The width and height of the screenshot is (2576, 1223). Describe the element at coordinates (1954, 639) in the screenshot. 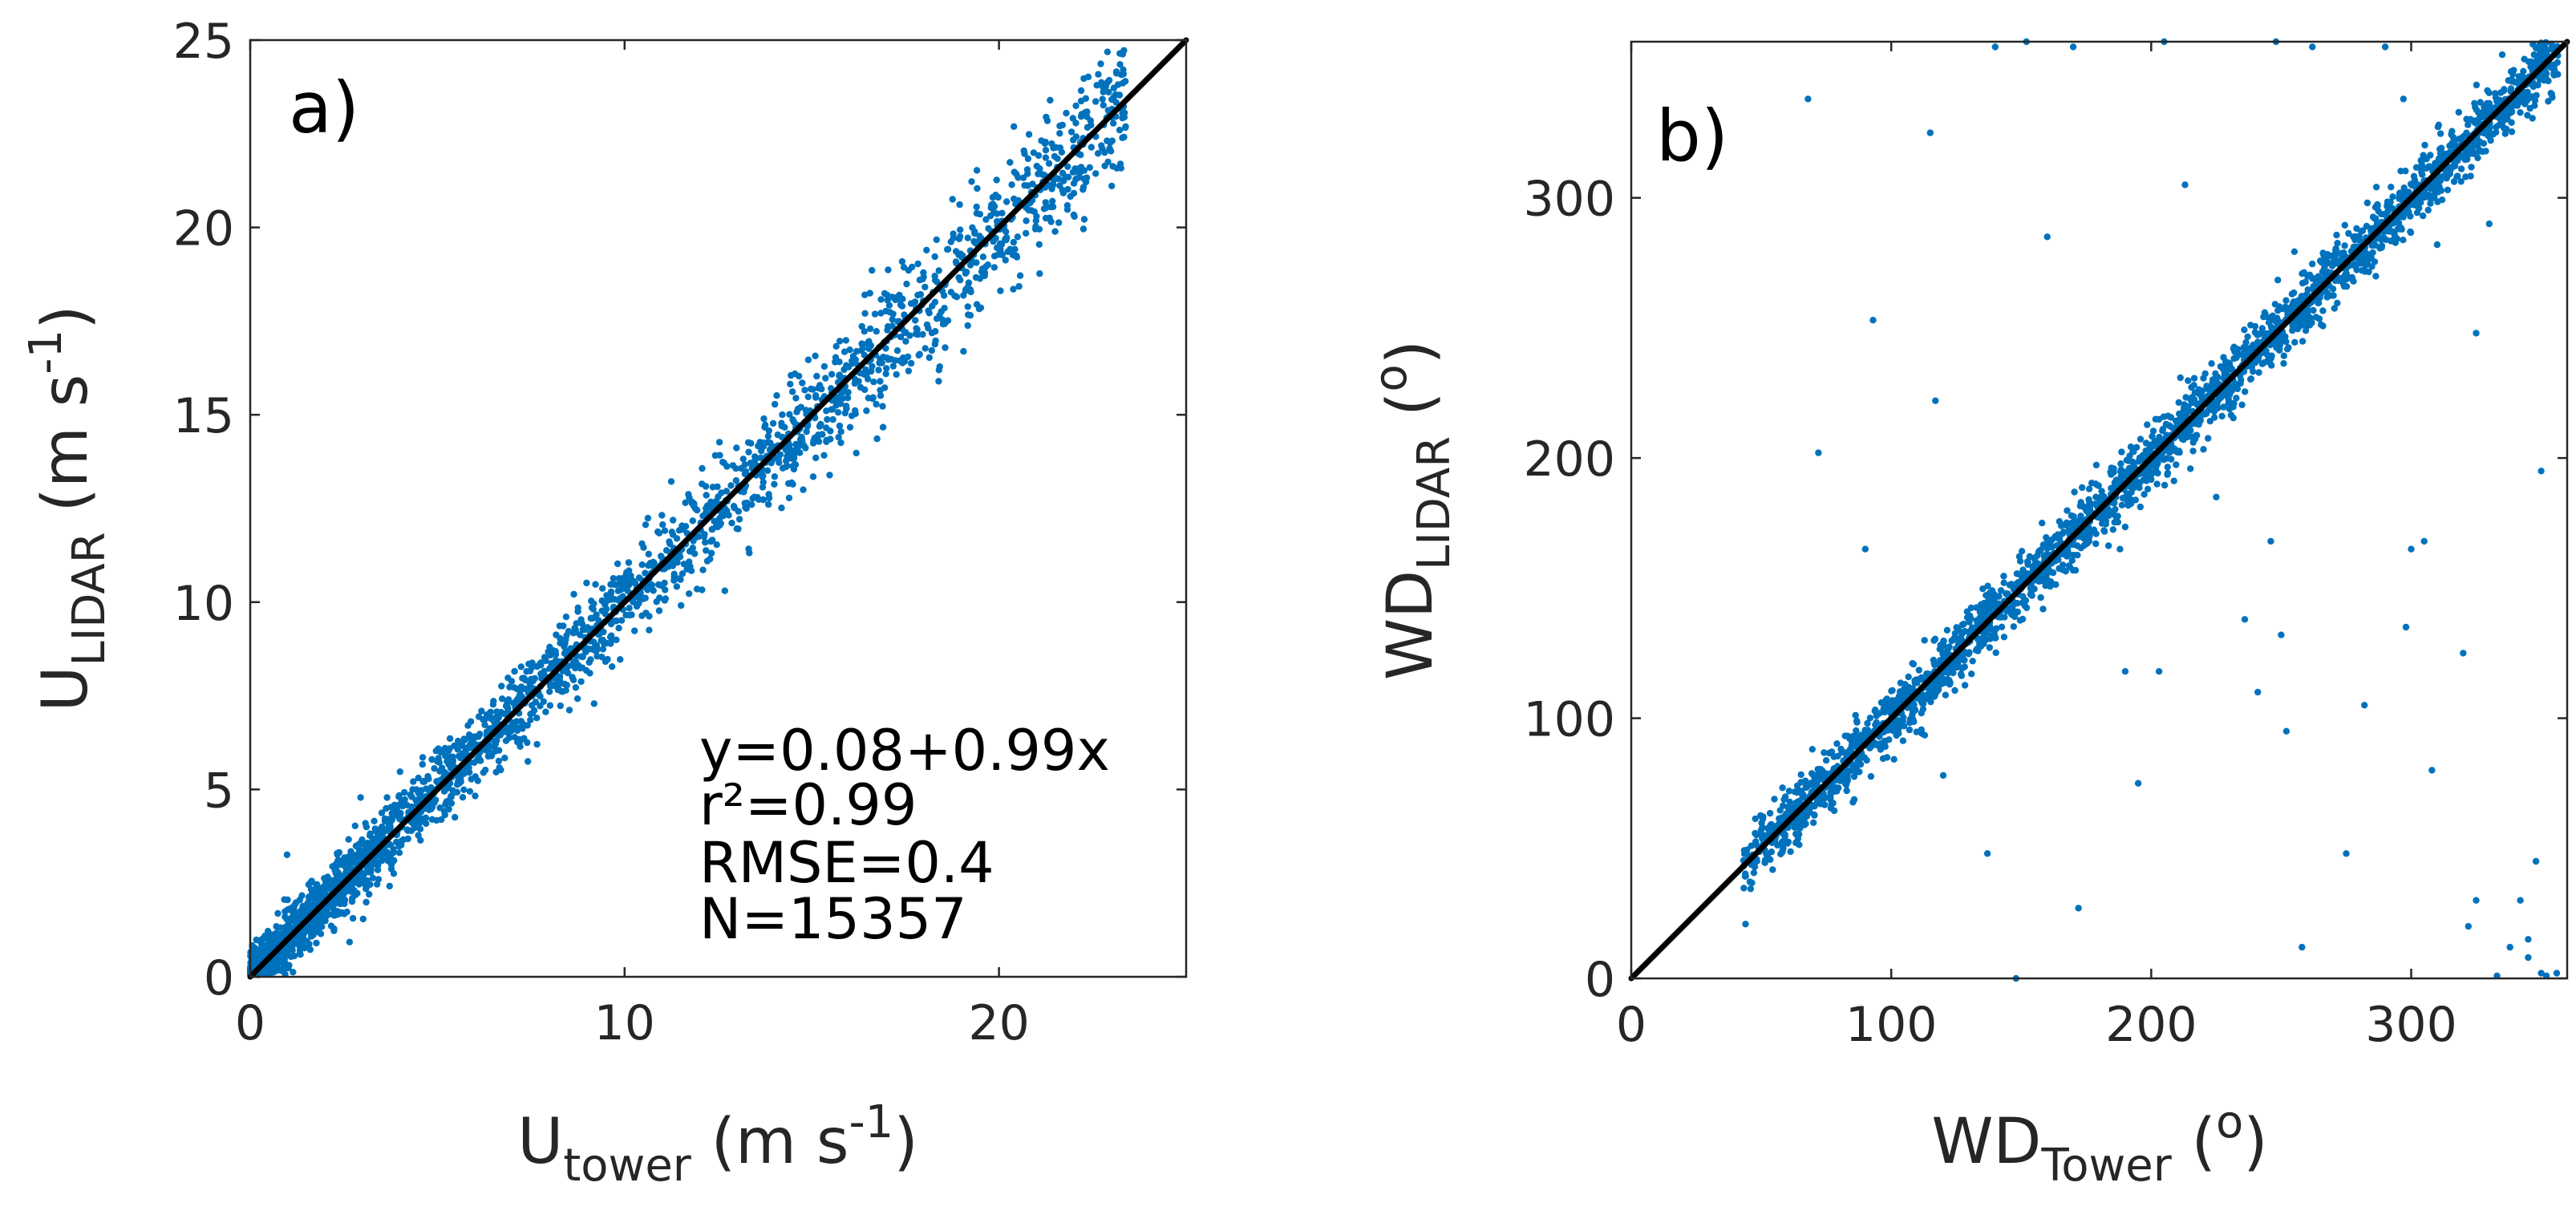

I see `panel-b-point-2006` at that location.